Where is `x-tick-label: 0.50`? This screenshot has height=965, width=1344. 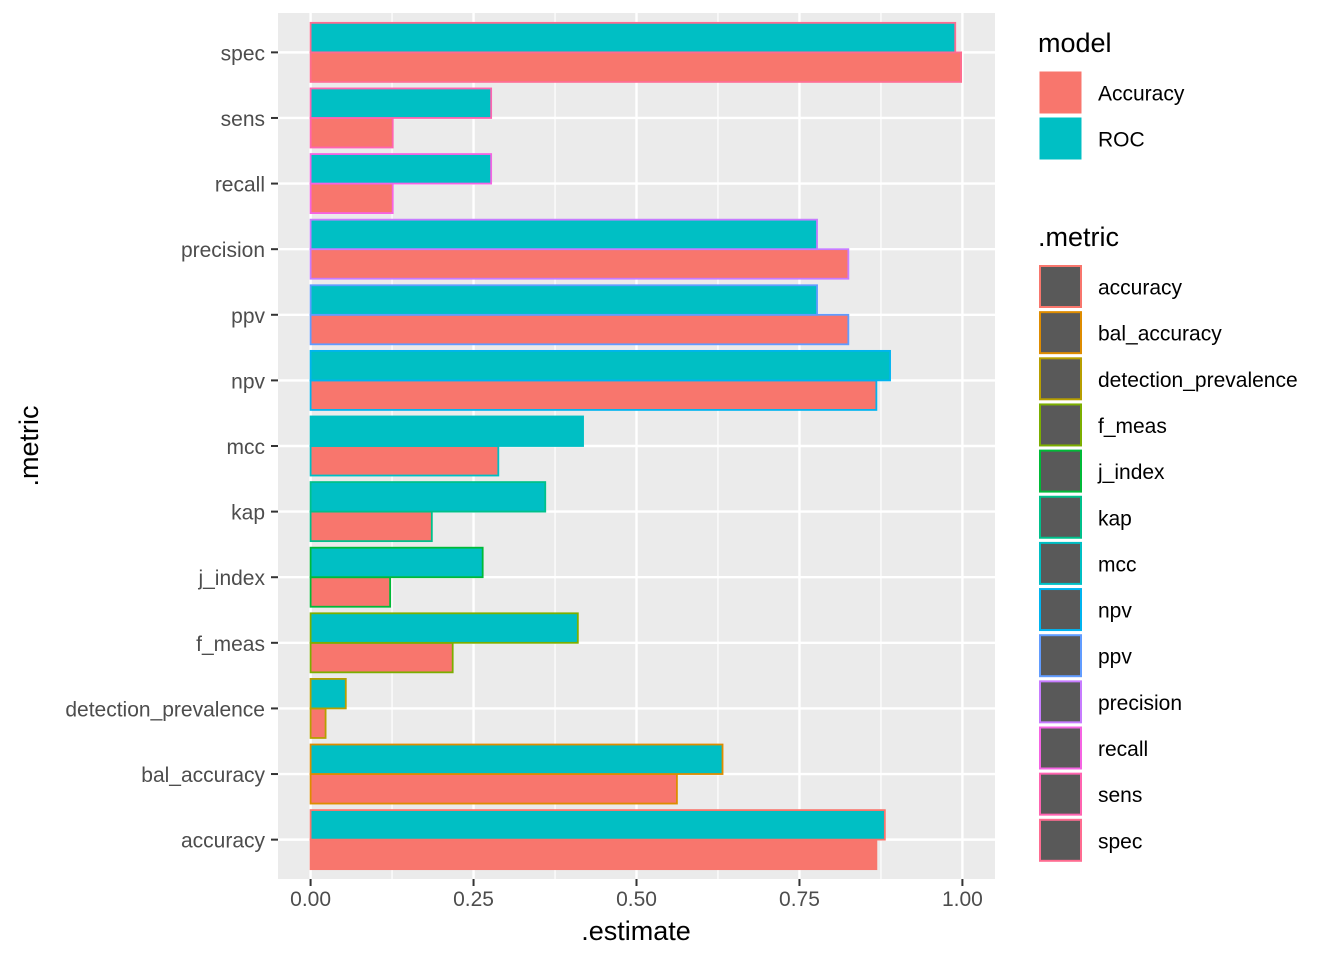 x-tick-label: 0.50 is located at coordinates (636, 899).